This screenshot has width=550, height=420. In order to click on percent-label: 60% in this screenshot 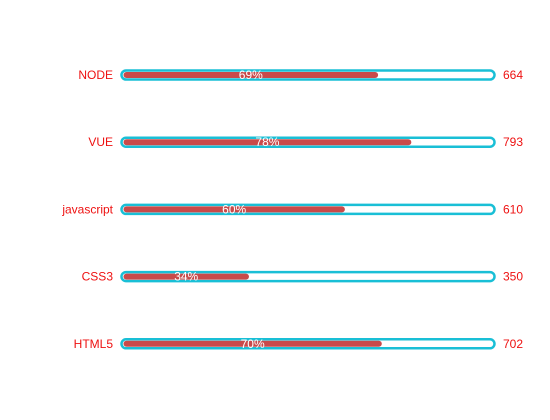, I will do `click(234, 209)`.